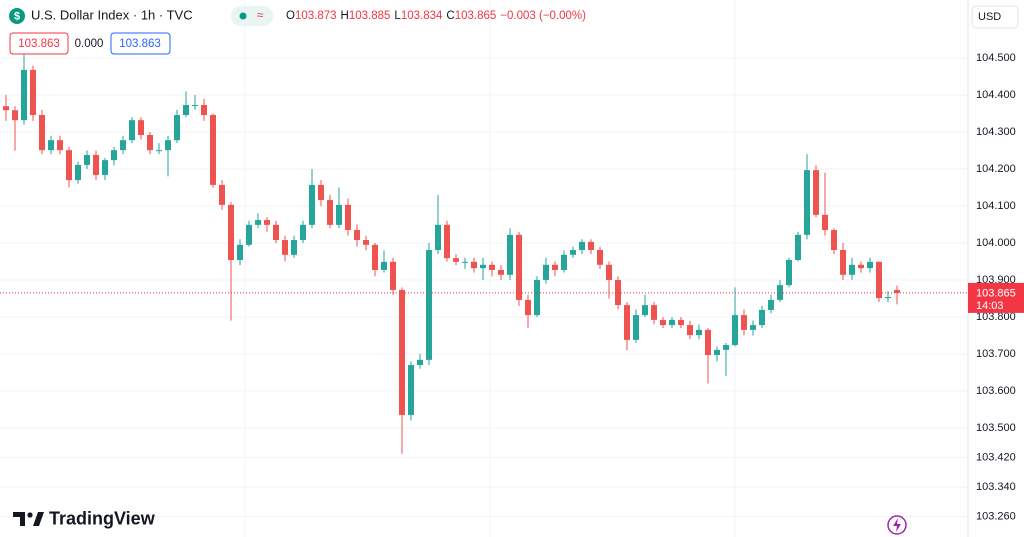 Image resolution: width=1024 pixels, height=537 pixels. What do you see at coordinates (450, 16) in the screenshot?
I see `ohlc-label: C` at bounding box center [450, 16].